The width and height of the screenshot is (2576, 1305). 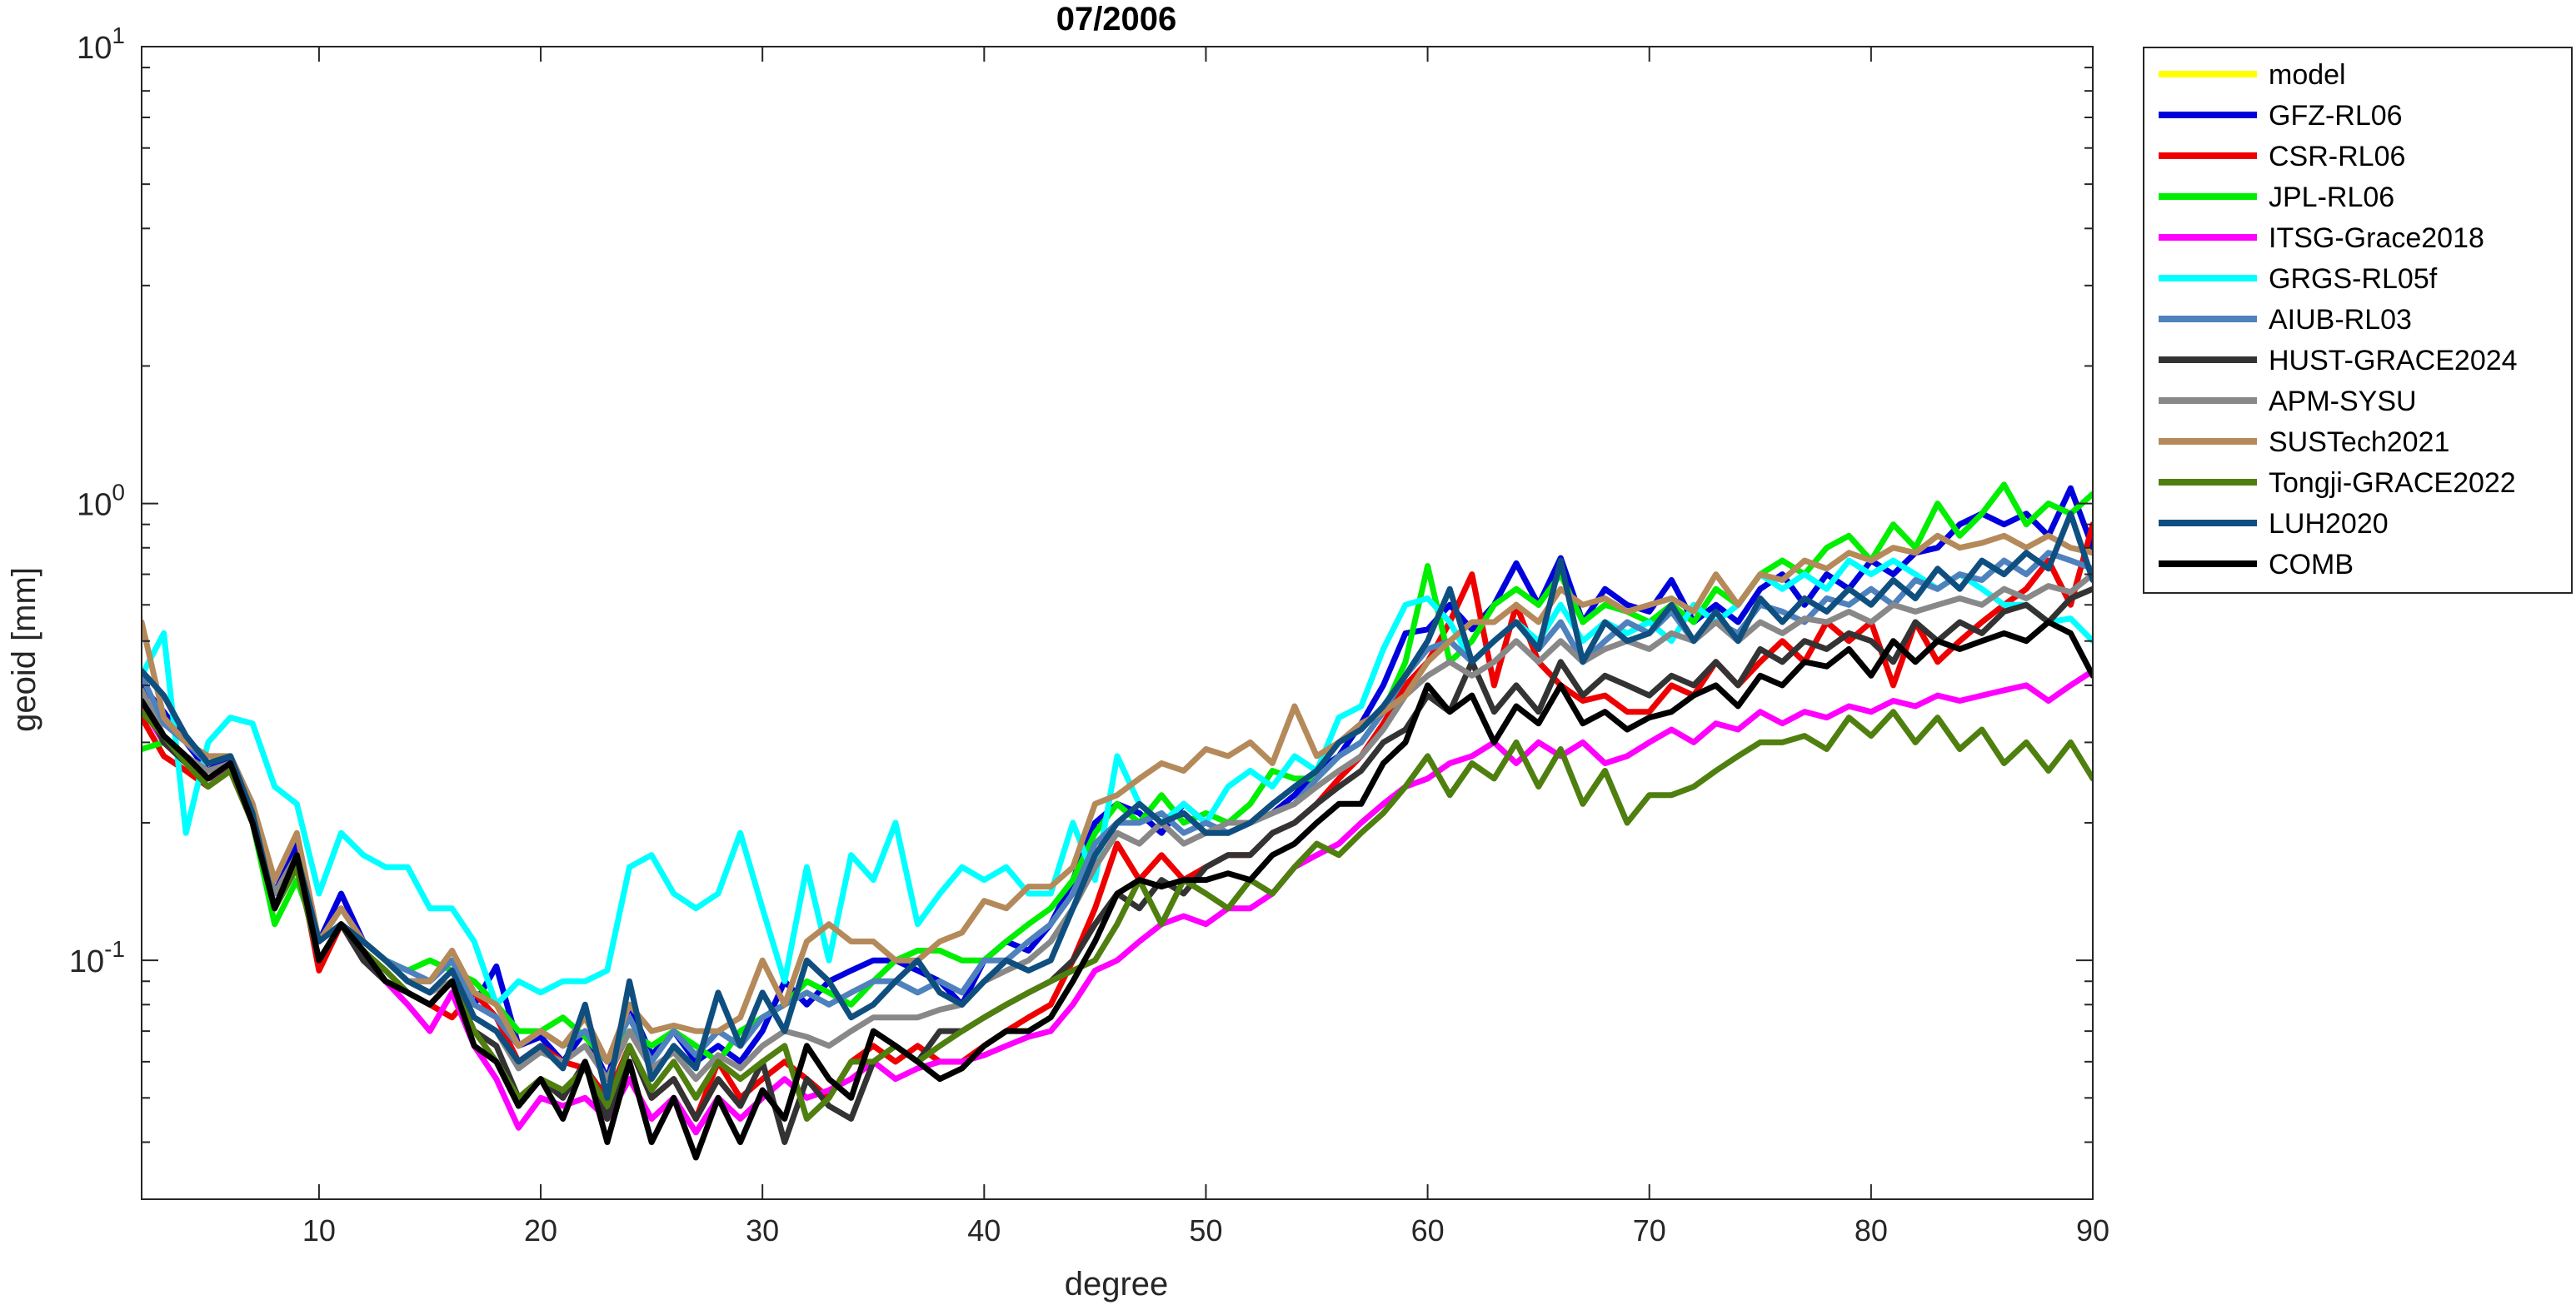 What do you see at coordinates (540, 1230) in the screenshot?
I see `x-tick-label: 20` at bounding box center [540, 1230].